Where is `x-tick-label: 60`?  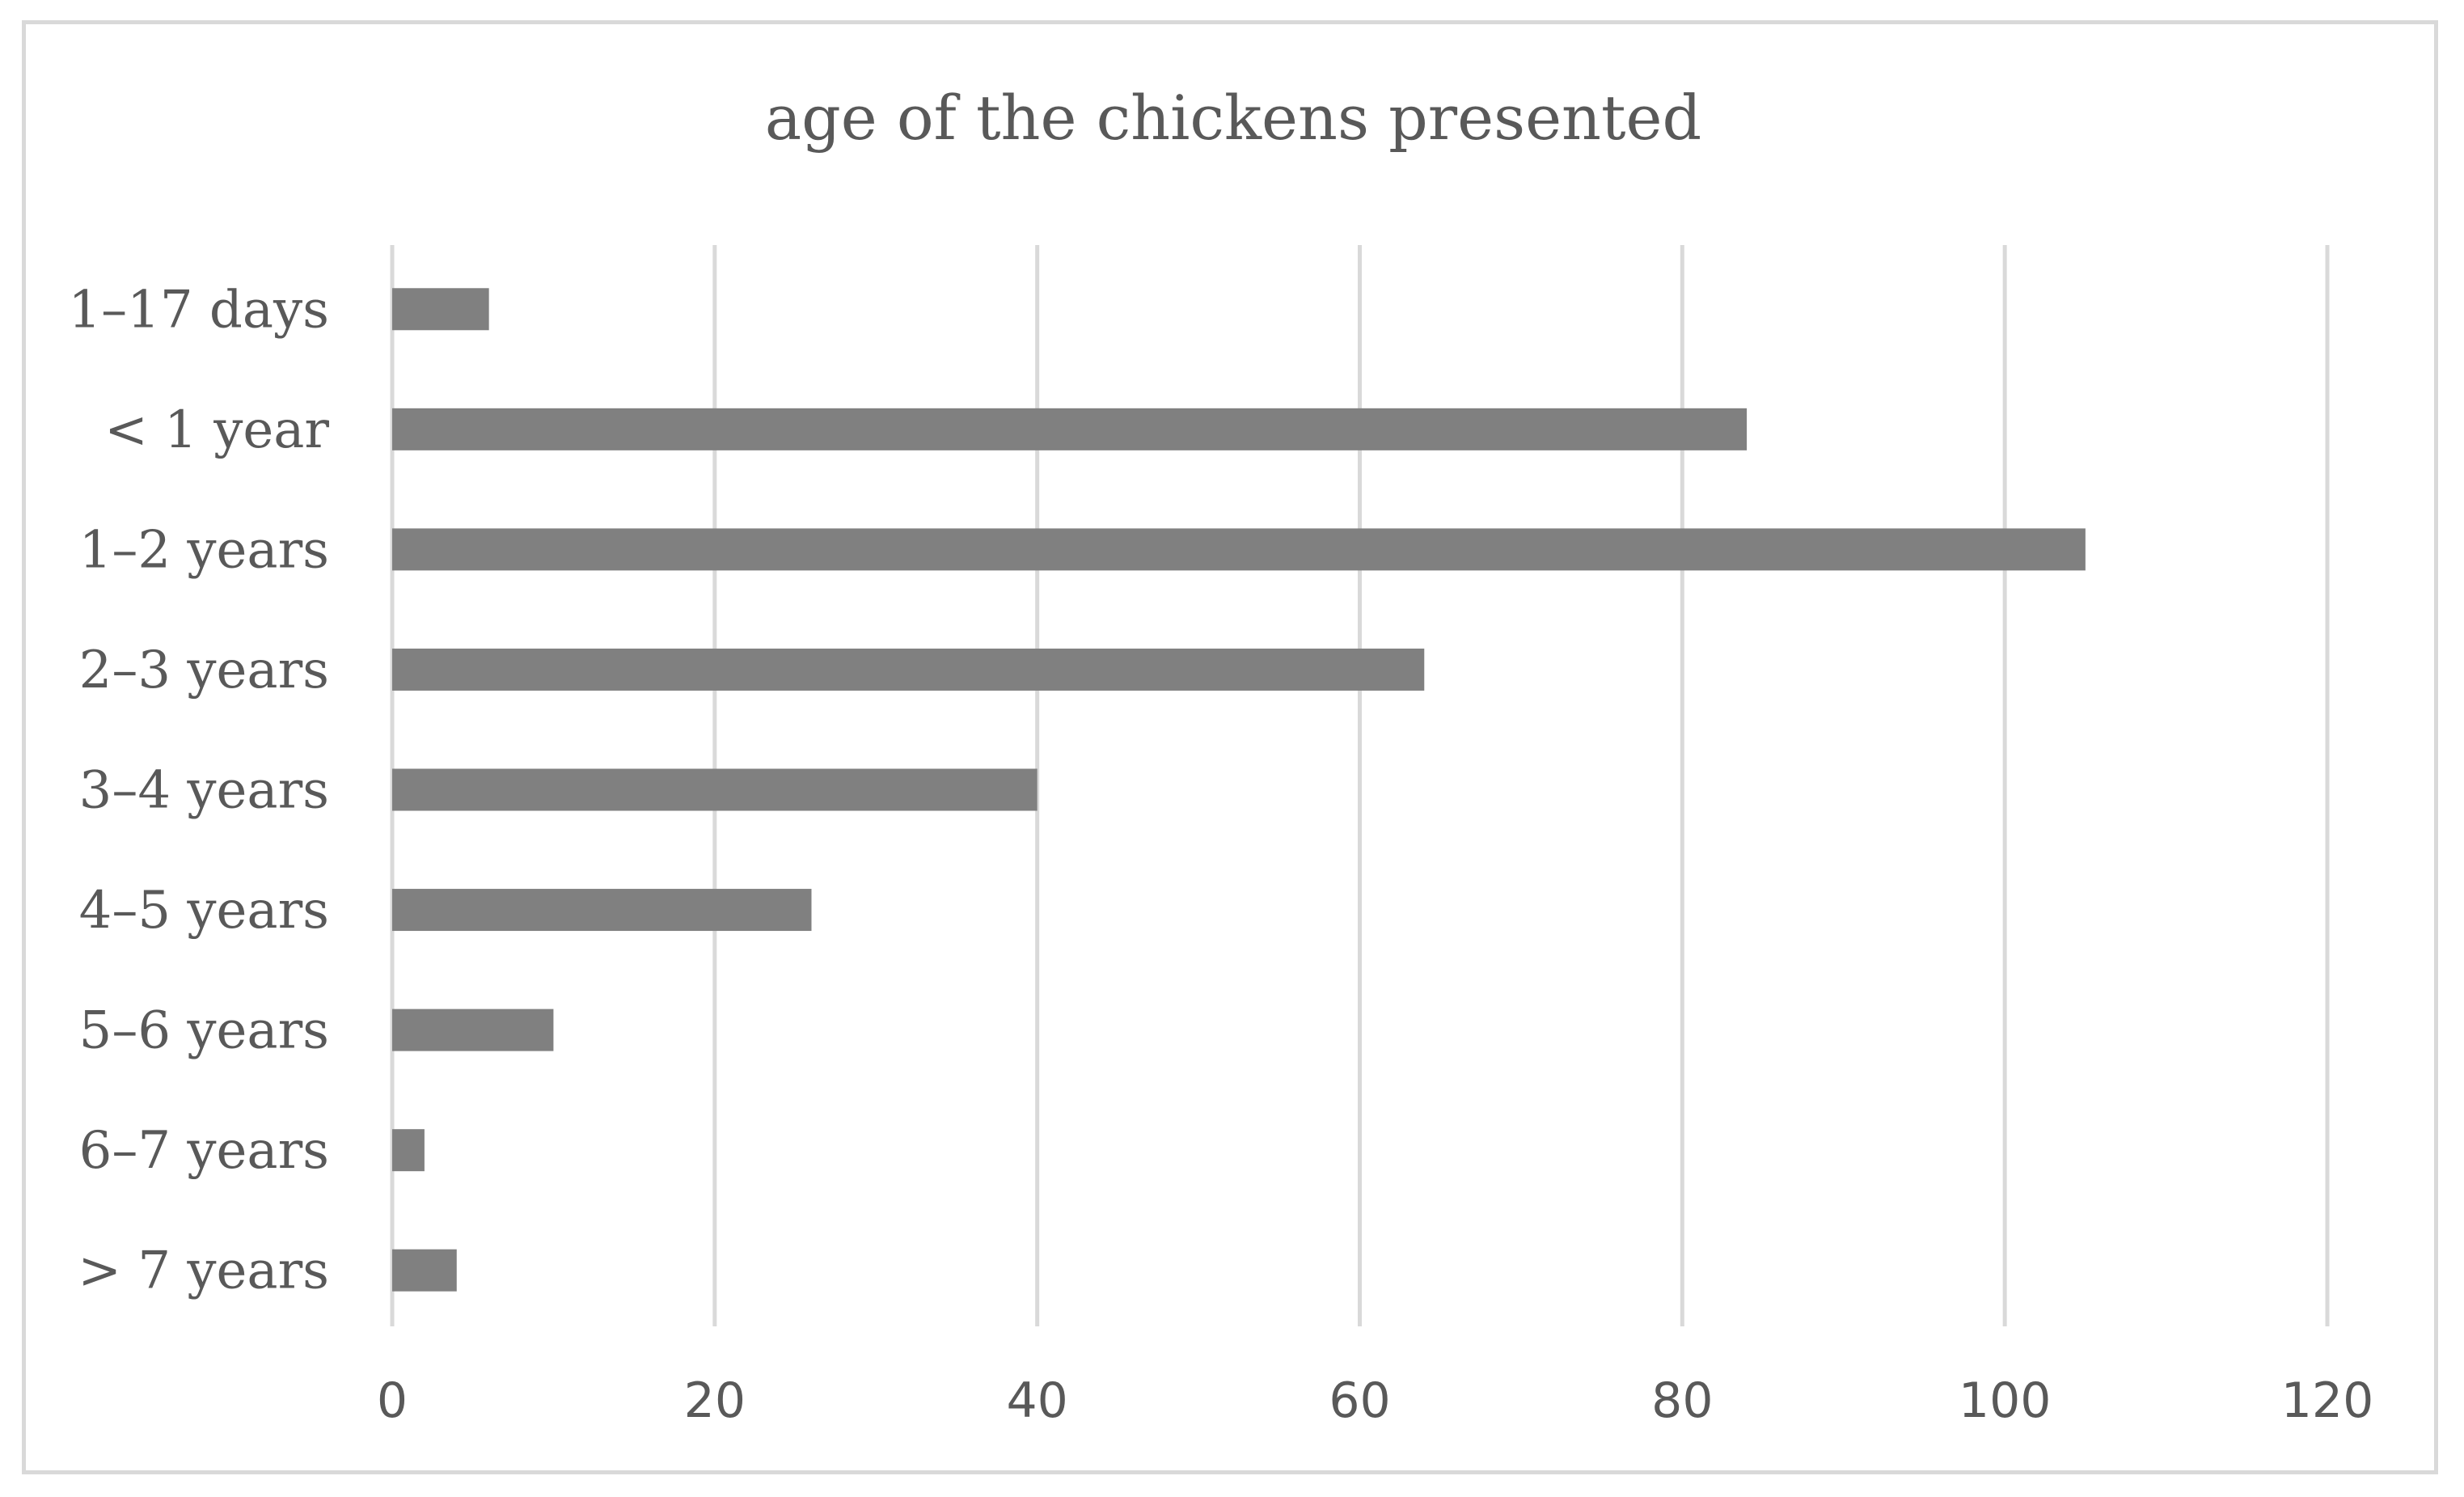 x-tick-label: 60 is located at coordinates (1359, 1400).